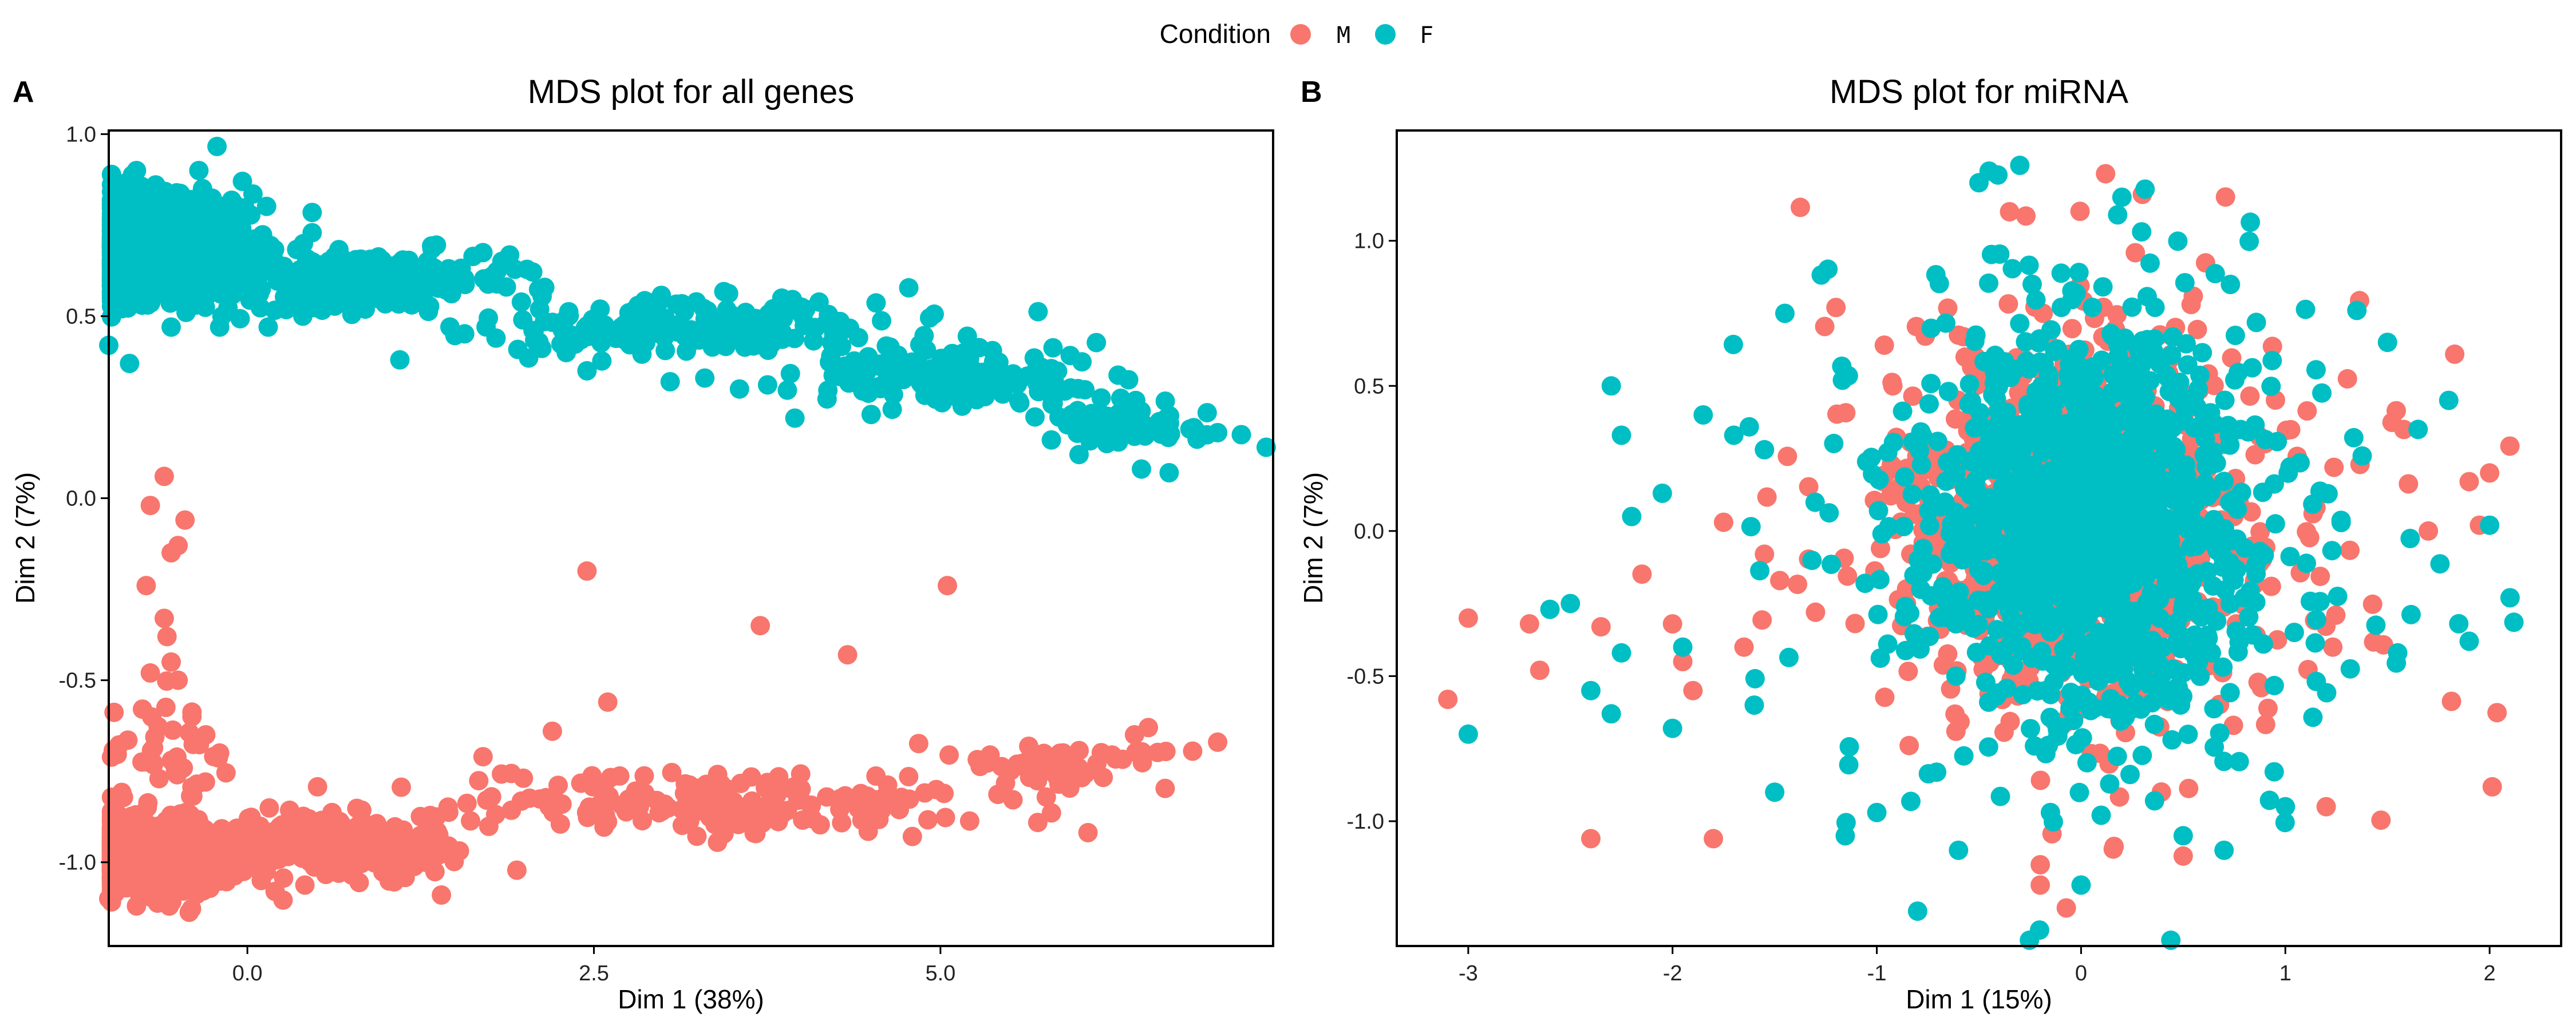 The width and height of the screenshot is (2576, 1033). I want to click on legend-title: Condition, so click(1215, 34).